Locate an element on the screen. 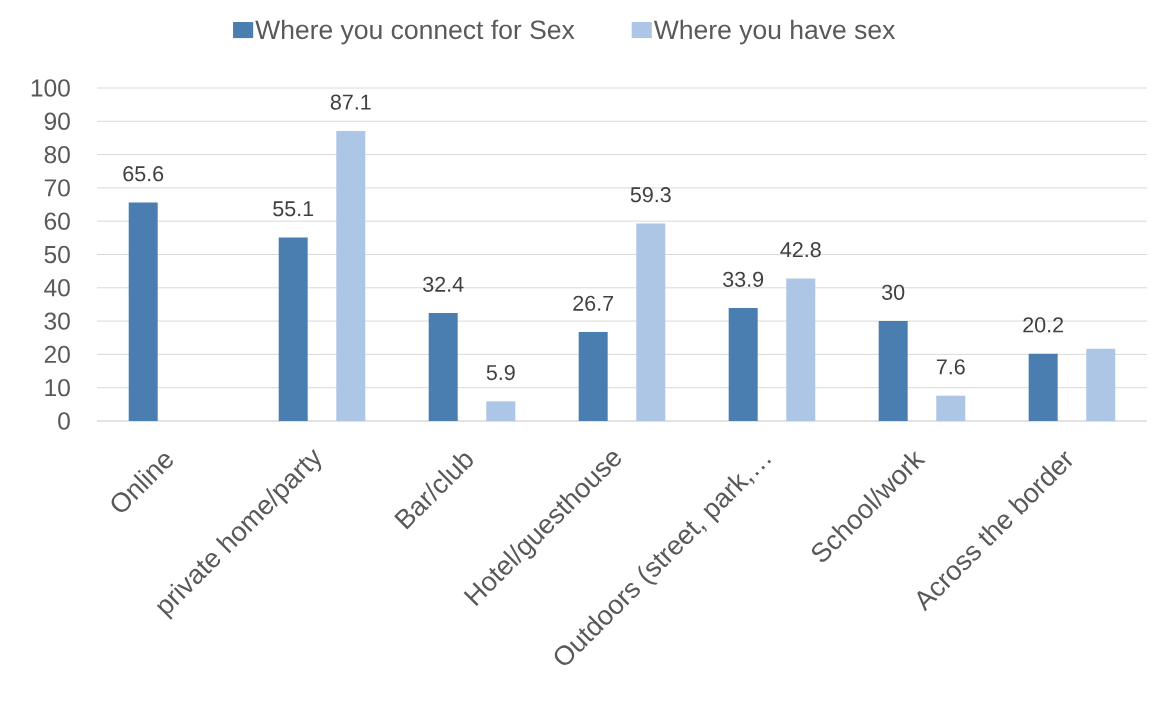 The width and height of the screenshot is (1153, 711). y-tick-label: 40 is located at coordinates (57, 288).